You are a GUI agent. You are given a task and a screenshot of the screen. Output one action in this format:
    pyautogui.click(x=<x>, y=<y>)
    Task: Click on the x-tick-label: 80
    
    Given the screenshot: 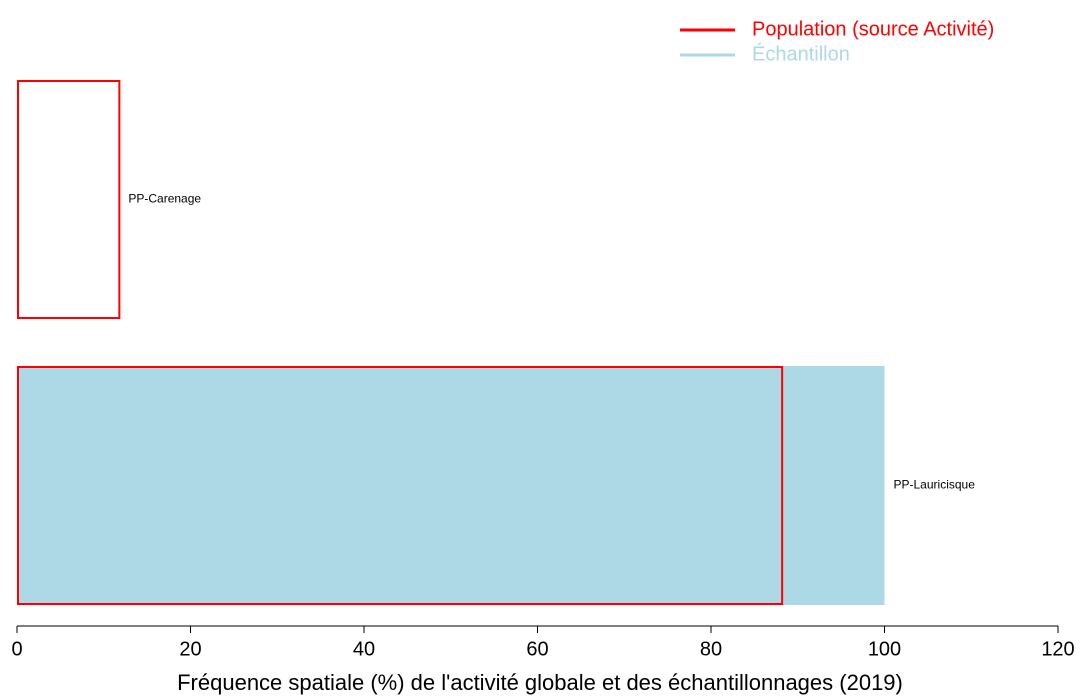 What is the action you would take?
    pyautogui.click(x=711, y=649)
    